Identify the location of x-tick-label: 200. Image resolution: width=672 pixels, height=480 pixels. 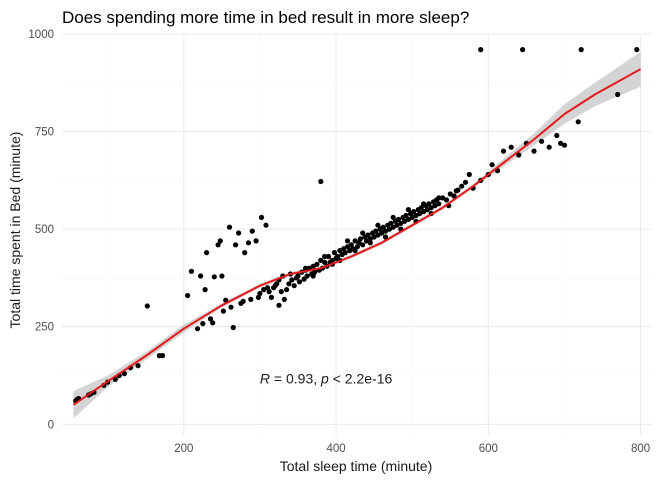
(183, 449).